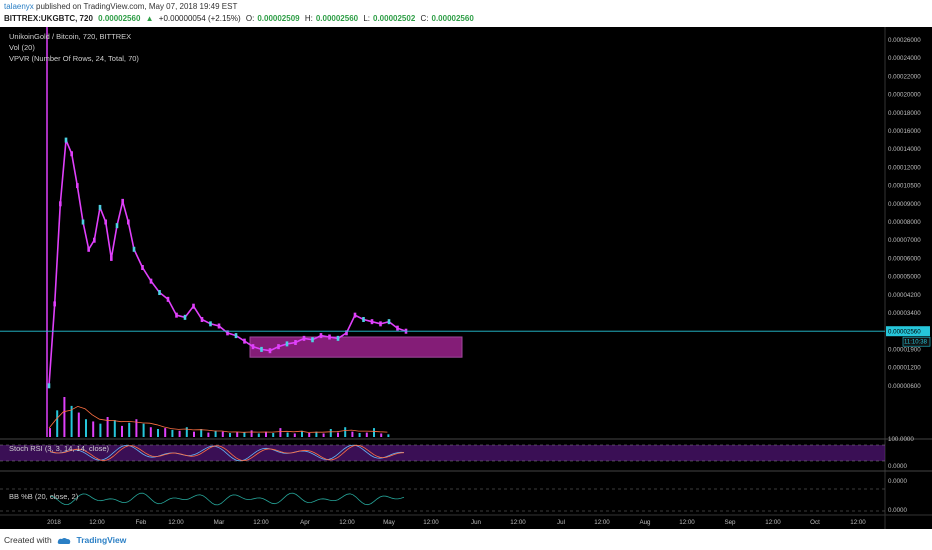  Describe the element at coordinates (904, 386) in the screenshot. I see `y-tick-label: 0.00000600` at that location.